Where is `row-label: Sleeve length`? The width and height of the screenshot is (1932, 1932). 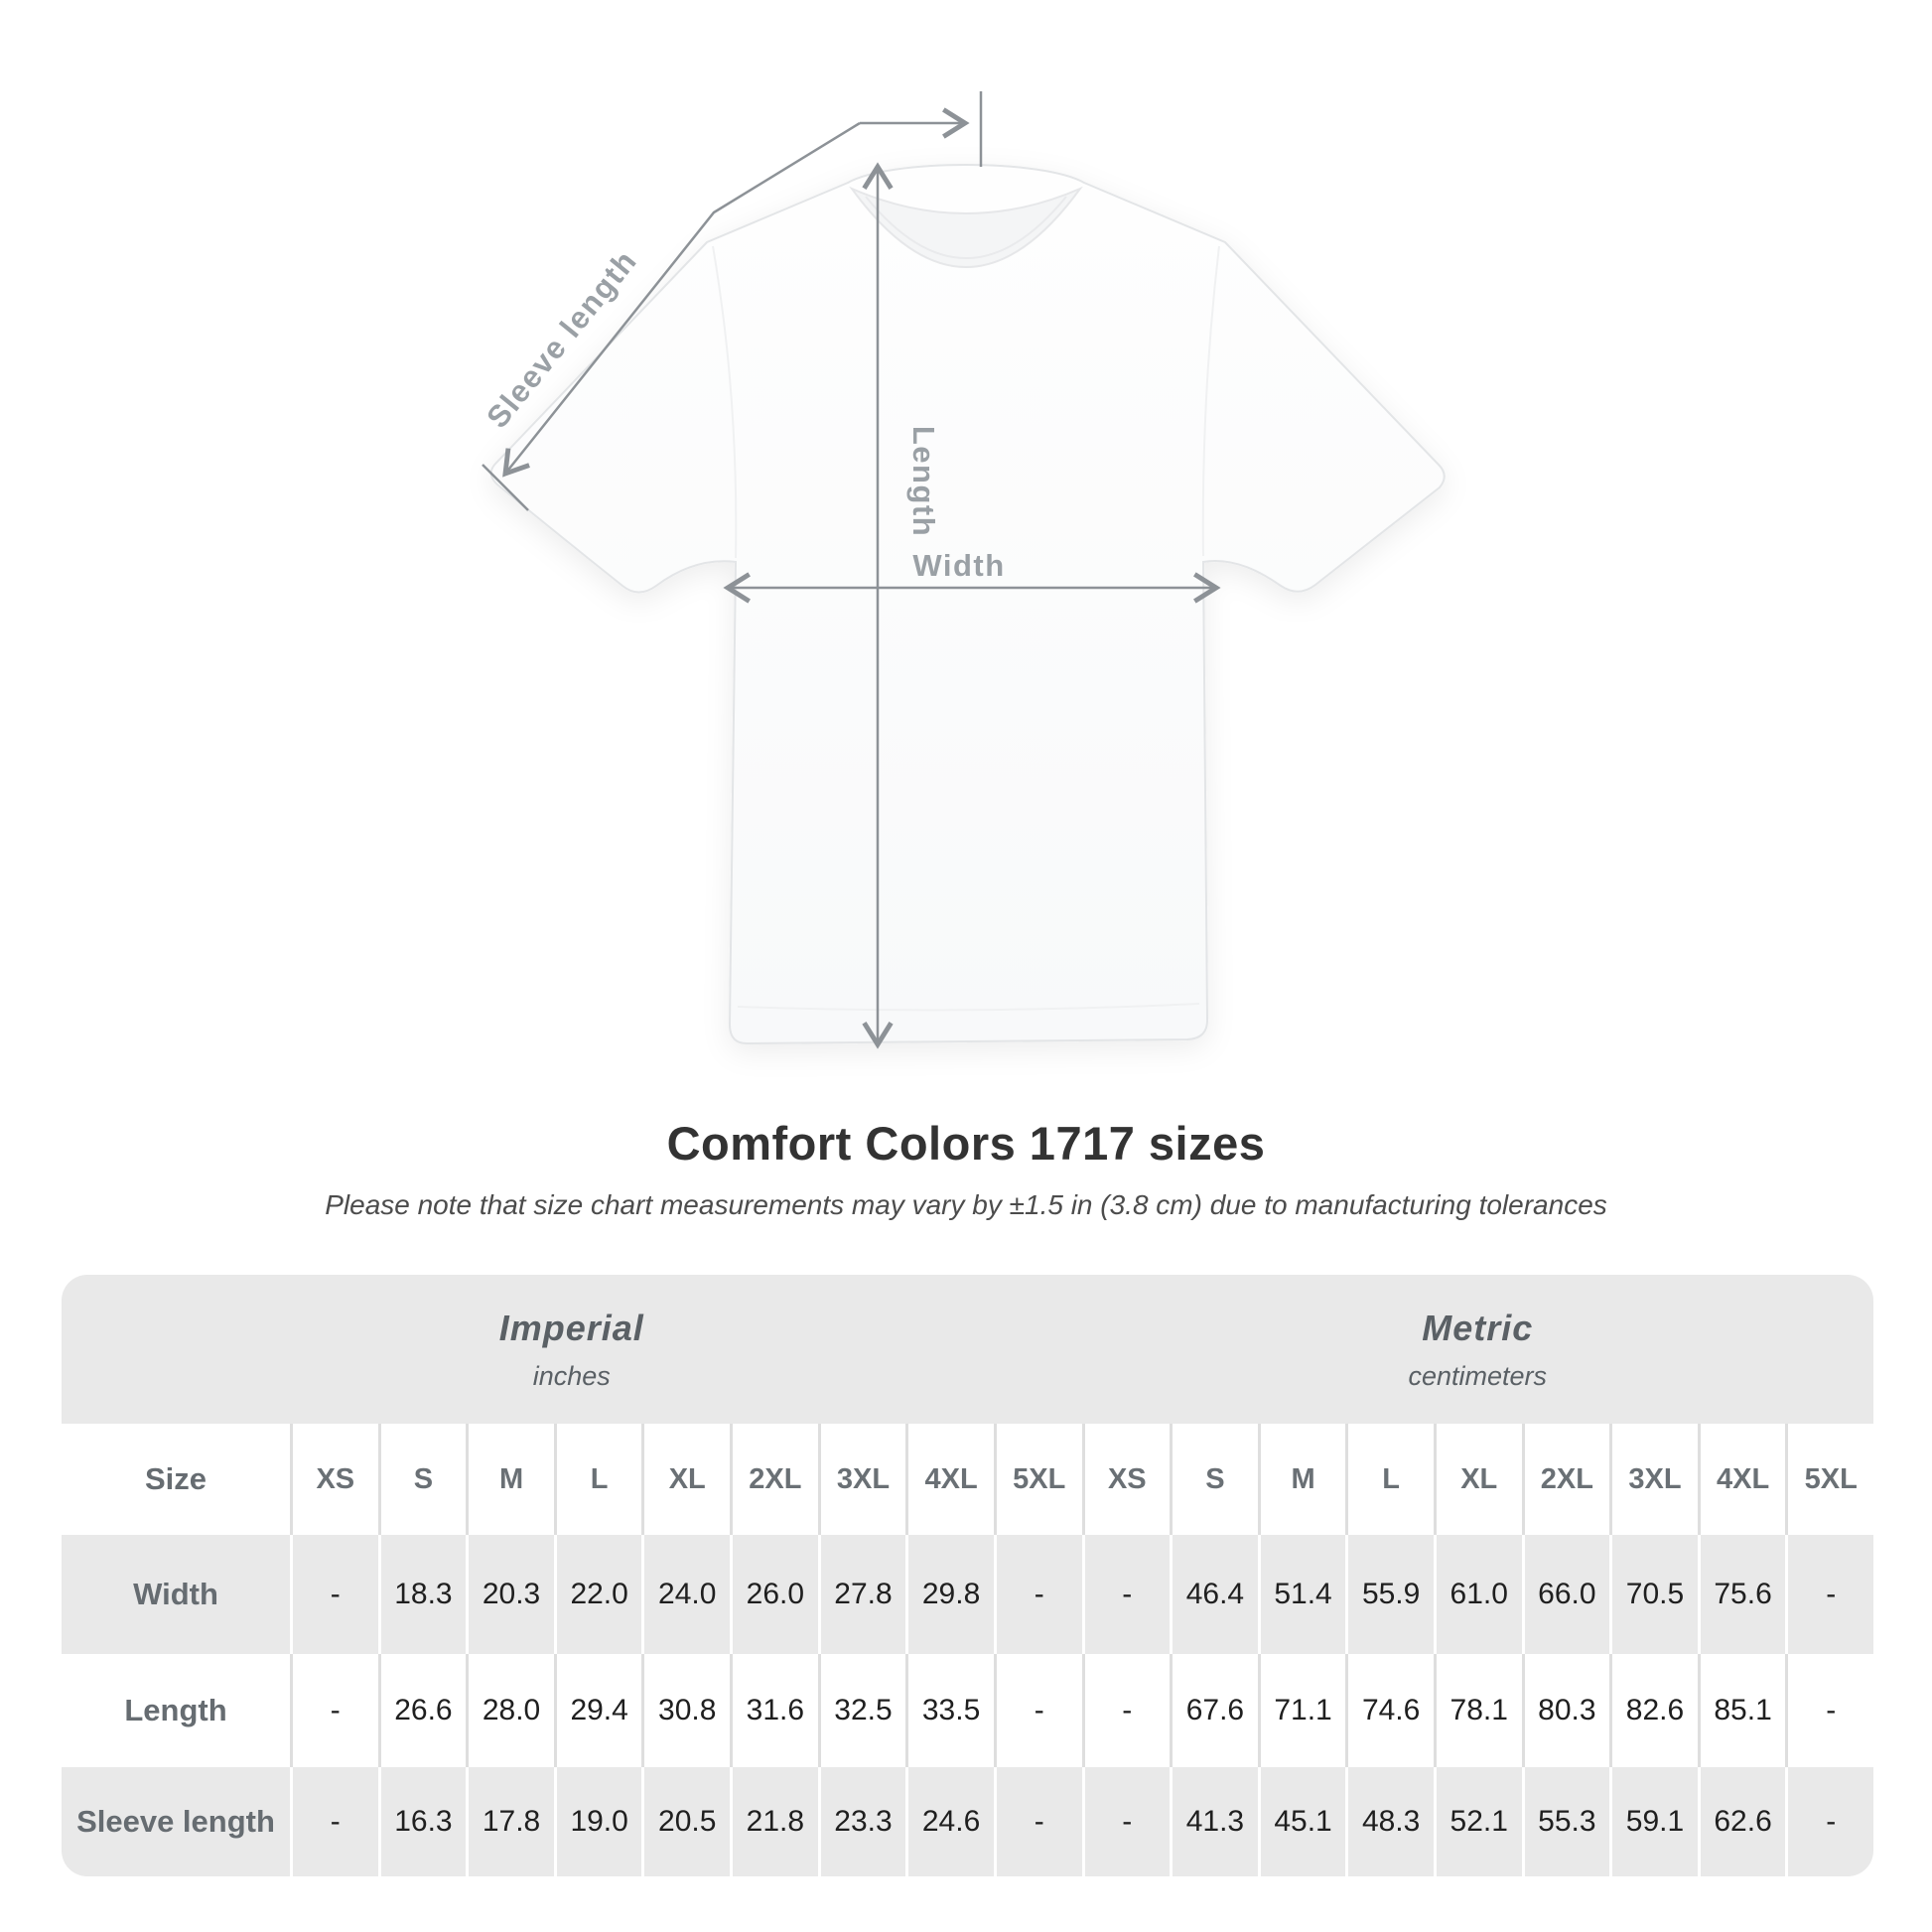
row-label: Sleeve length is located at coordinates (176, 1822).